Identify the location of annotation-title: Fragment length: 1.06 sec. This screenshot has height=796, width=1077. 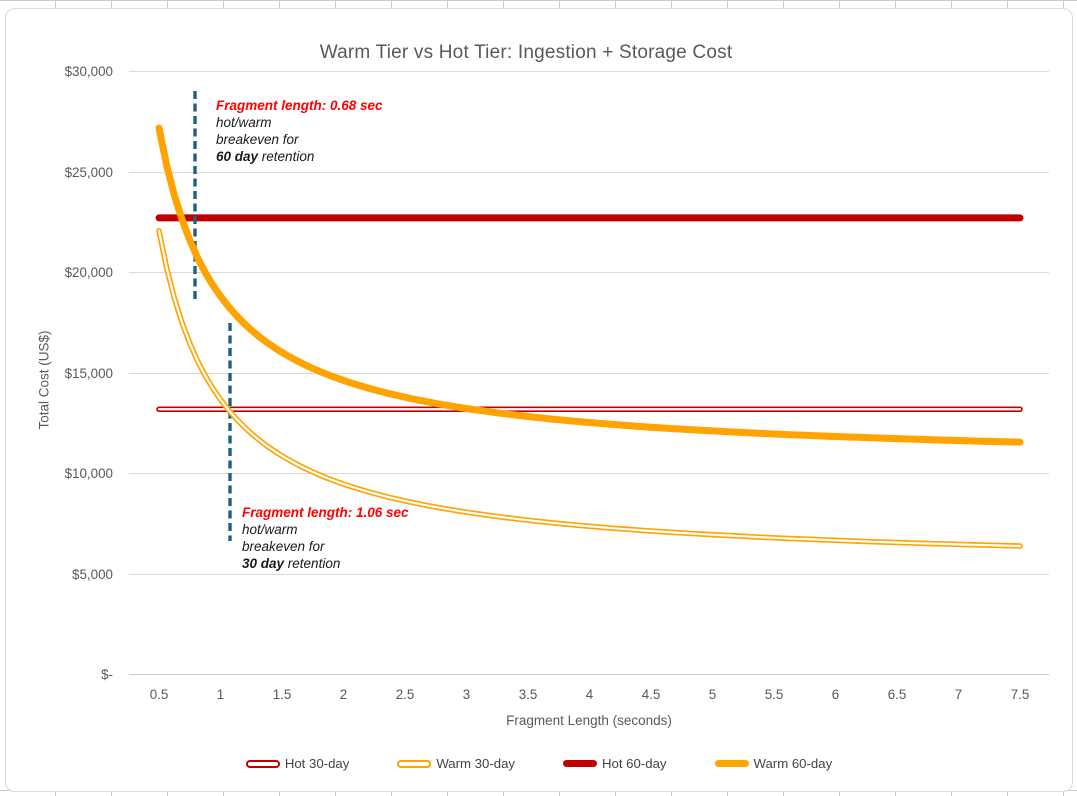
(325, 512).